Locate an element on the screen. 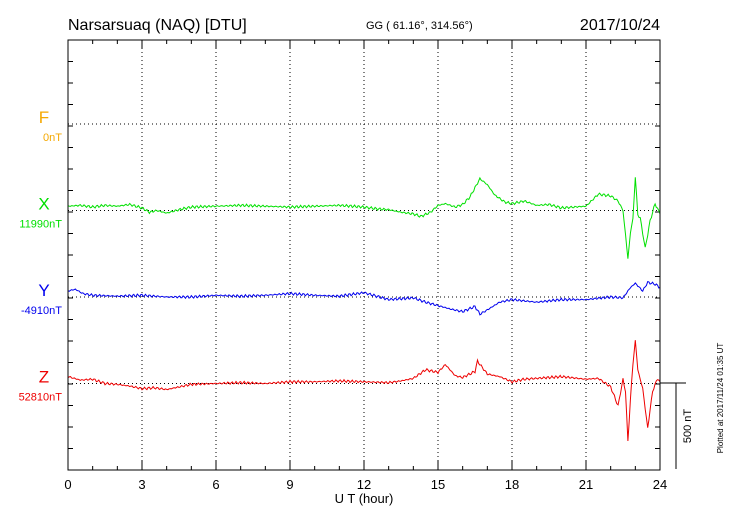 The height and width of the screenshot is (520, 730). series-baseline-z: 52810nT is located at coordinates (41, 398).